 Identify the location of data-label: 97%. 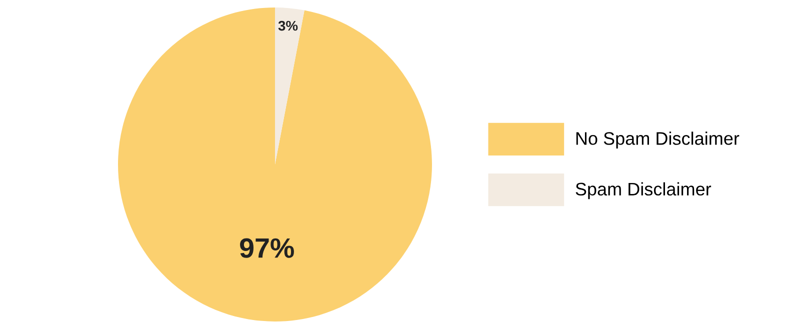
(267, 248).